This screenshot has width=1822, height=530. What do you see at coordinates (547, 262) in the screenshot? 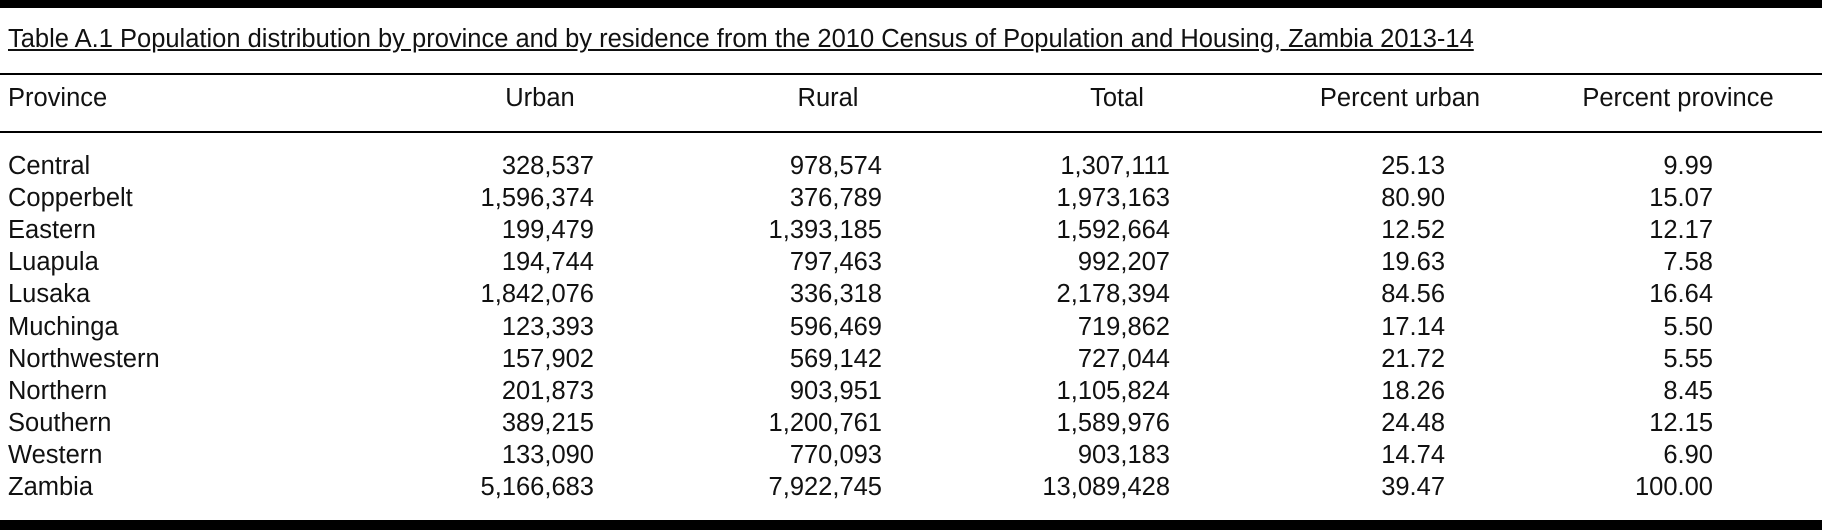
I see `urban-value: 194,744` at bounding box center [547, 262].